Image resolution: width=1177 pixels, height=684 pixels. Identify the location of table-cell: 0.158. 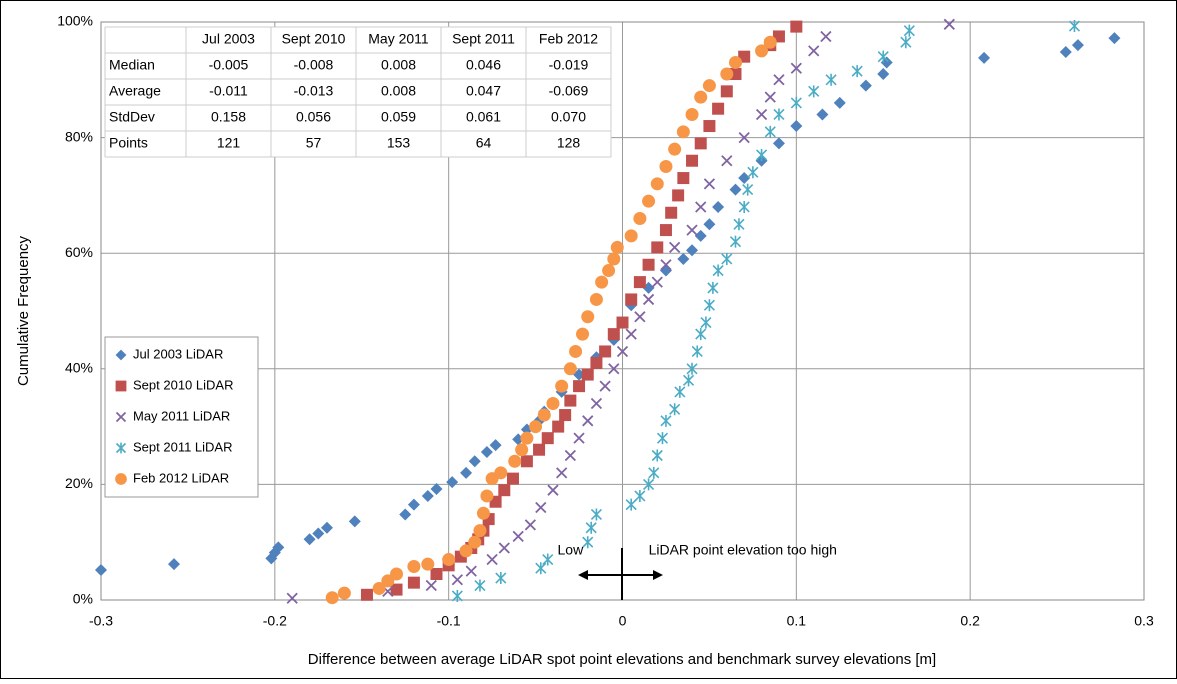
(228, 117).